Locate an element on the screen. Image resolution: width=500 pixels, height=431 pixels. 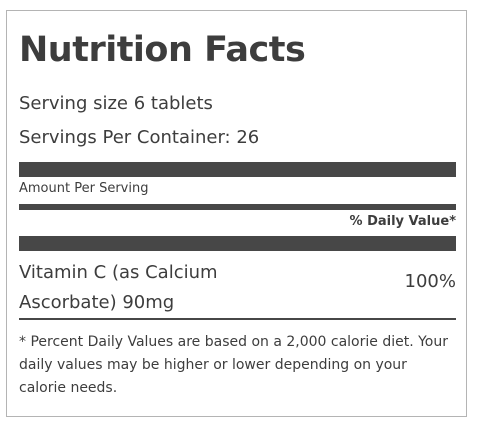
nutrient-name-vitamin-c: Vitamin C (as Calcium Ascorbate) 90mg is located at coordinates (118, 287).